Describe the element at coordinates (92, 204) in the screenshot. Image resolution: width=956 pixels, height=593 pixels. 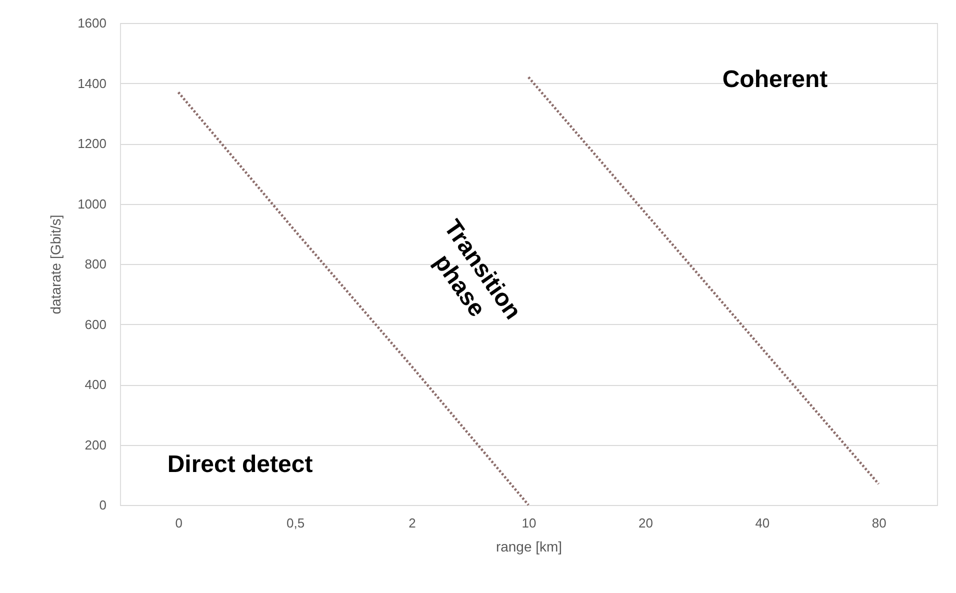
I see `y-tick-label: 1000` at that location.